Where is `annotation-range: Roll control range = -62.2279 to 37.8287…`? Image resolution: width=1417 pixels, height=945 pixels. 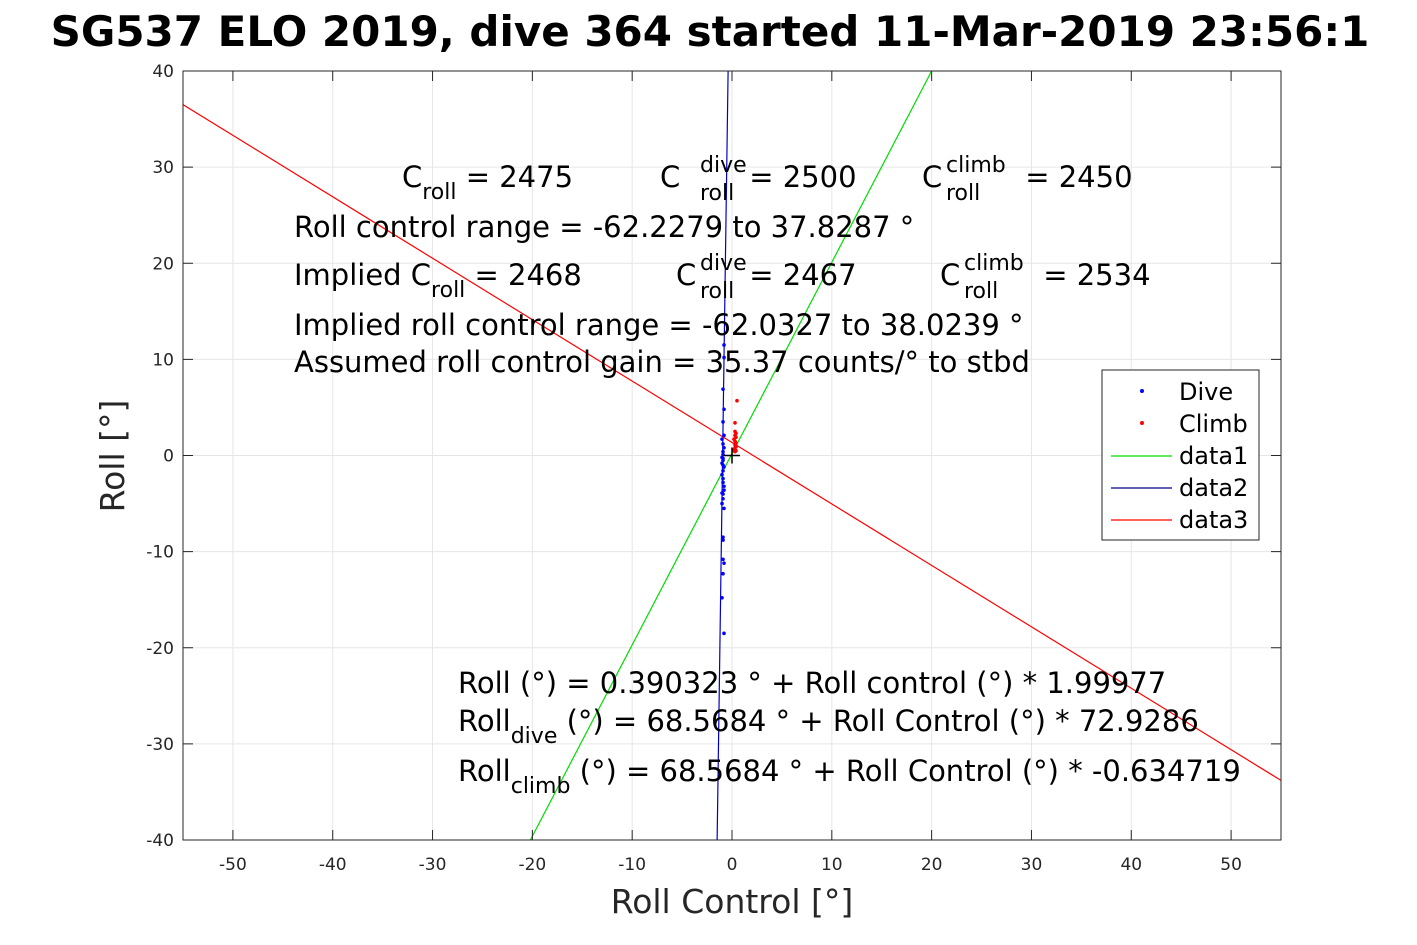
annotation-range: Roll control range = -62.2279 to 37.8287… is located at coordinates (604, 227).